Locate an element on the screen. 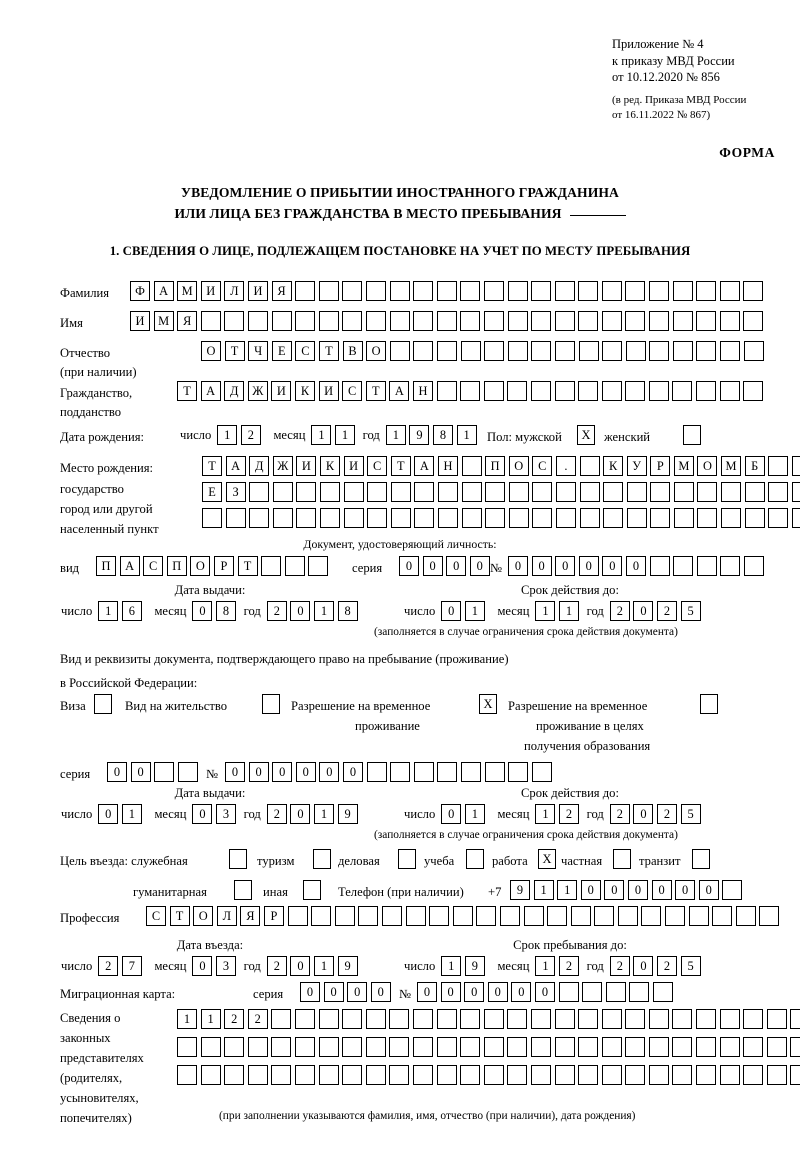  citizenship-cell: Н is located at coordinates (422, 391).